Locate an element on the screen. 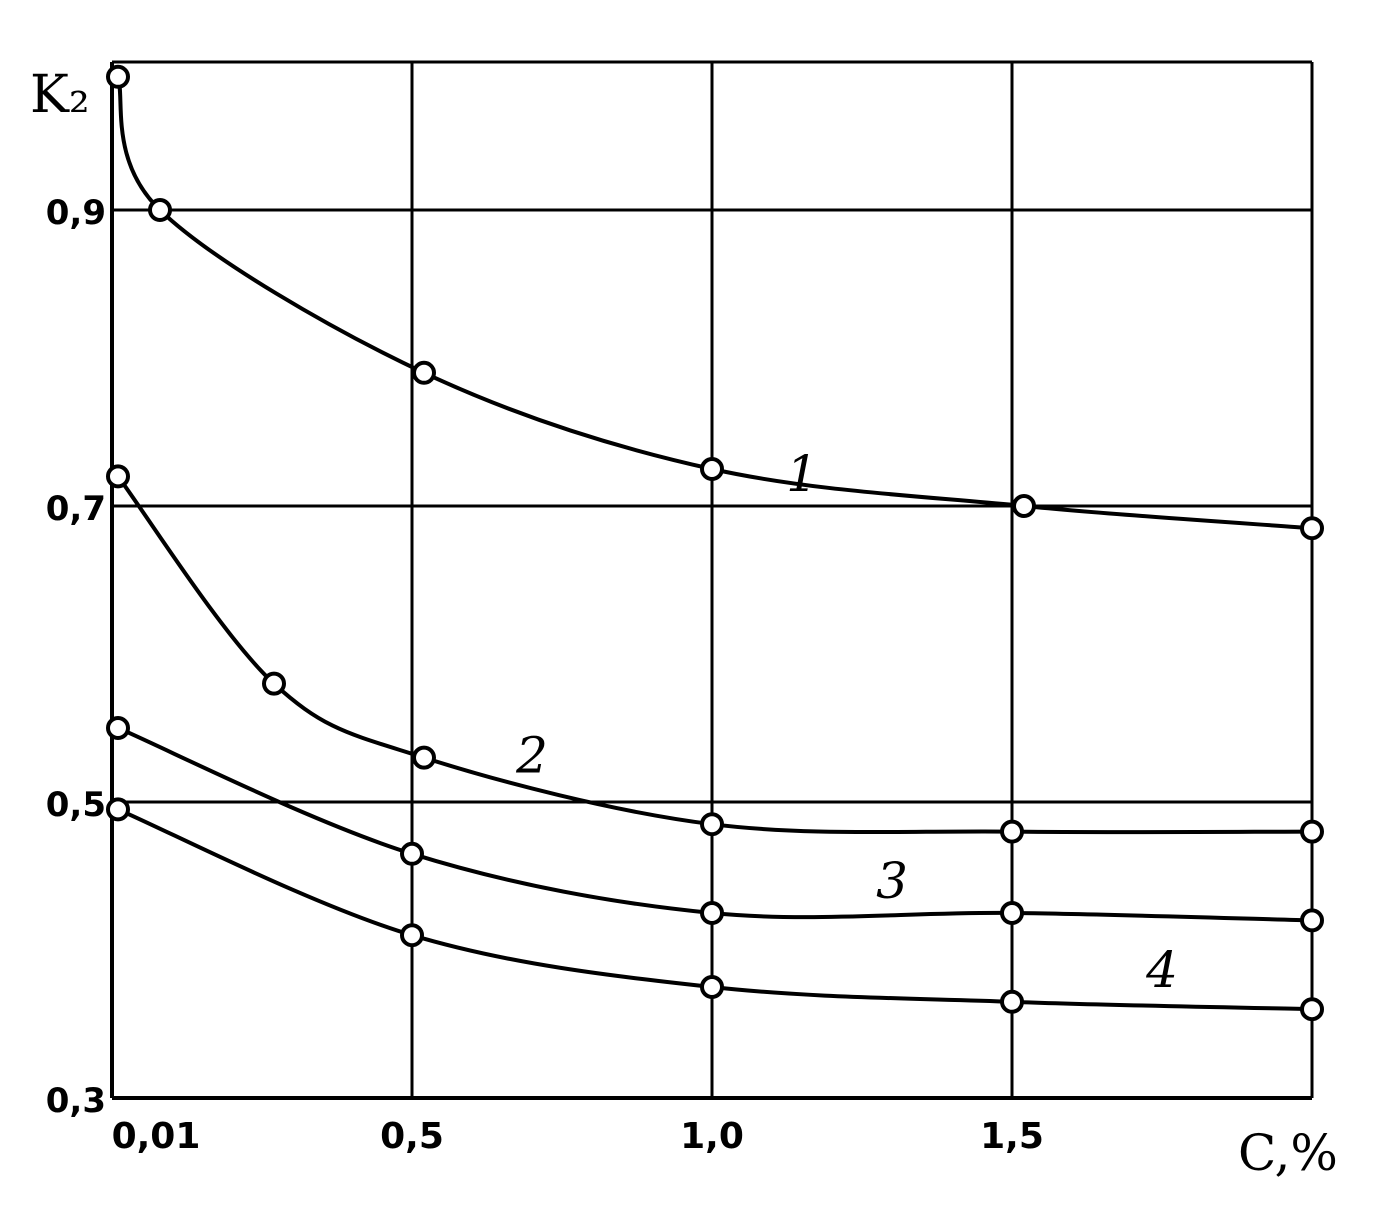  series-label-2: 2 is located at coordinates (531, 755).